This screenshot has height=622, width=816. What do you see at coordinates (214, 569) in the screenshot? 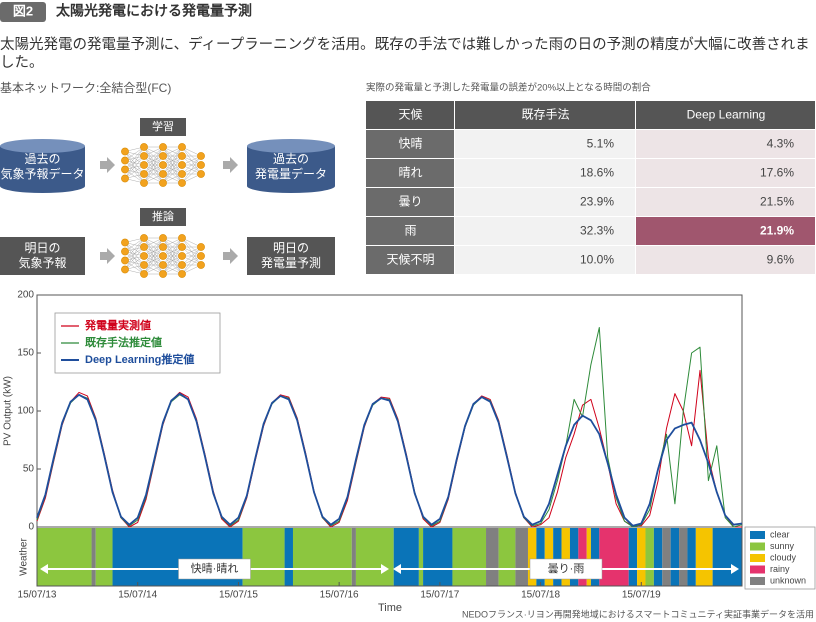
I see `annotation-bg` at bounding box center [214, 569].